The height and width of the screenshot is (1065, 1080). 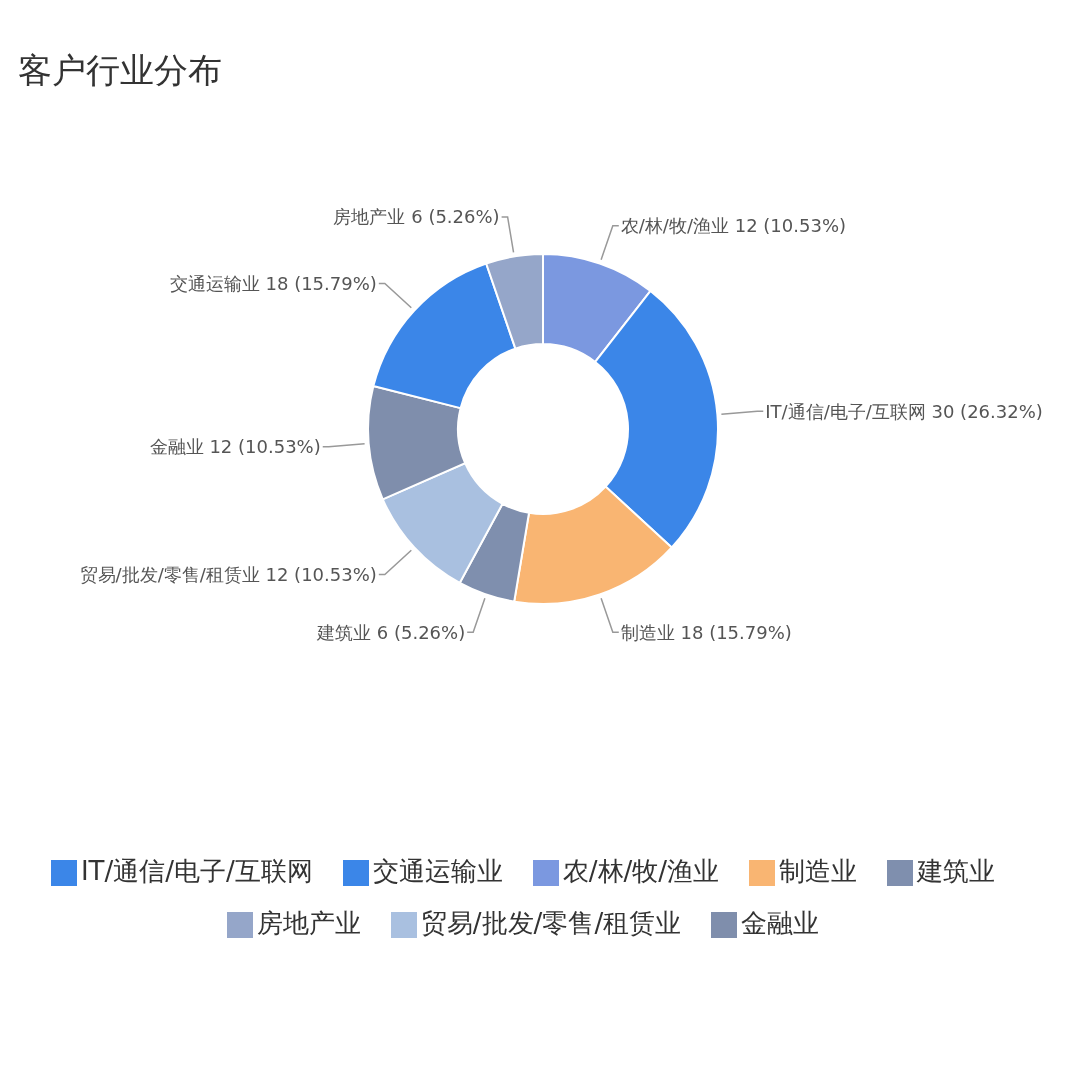 What do you see at coordinates (437, 871) in the screenshot?
I see `legend-label: 交通运输业` at bounding box center [437, 871].